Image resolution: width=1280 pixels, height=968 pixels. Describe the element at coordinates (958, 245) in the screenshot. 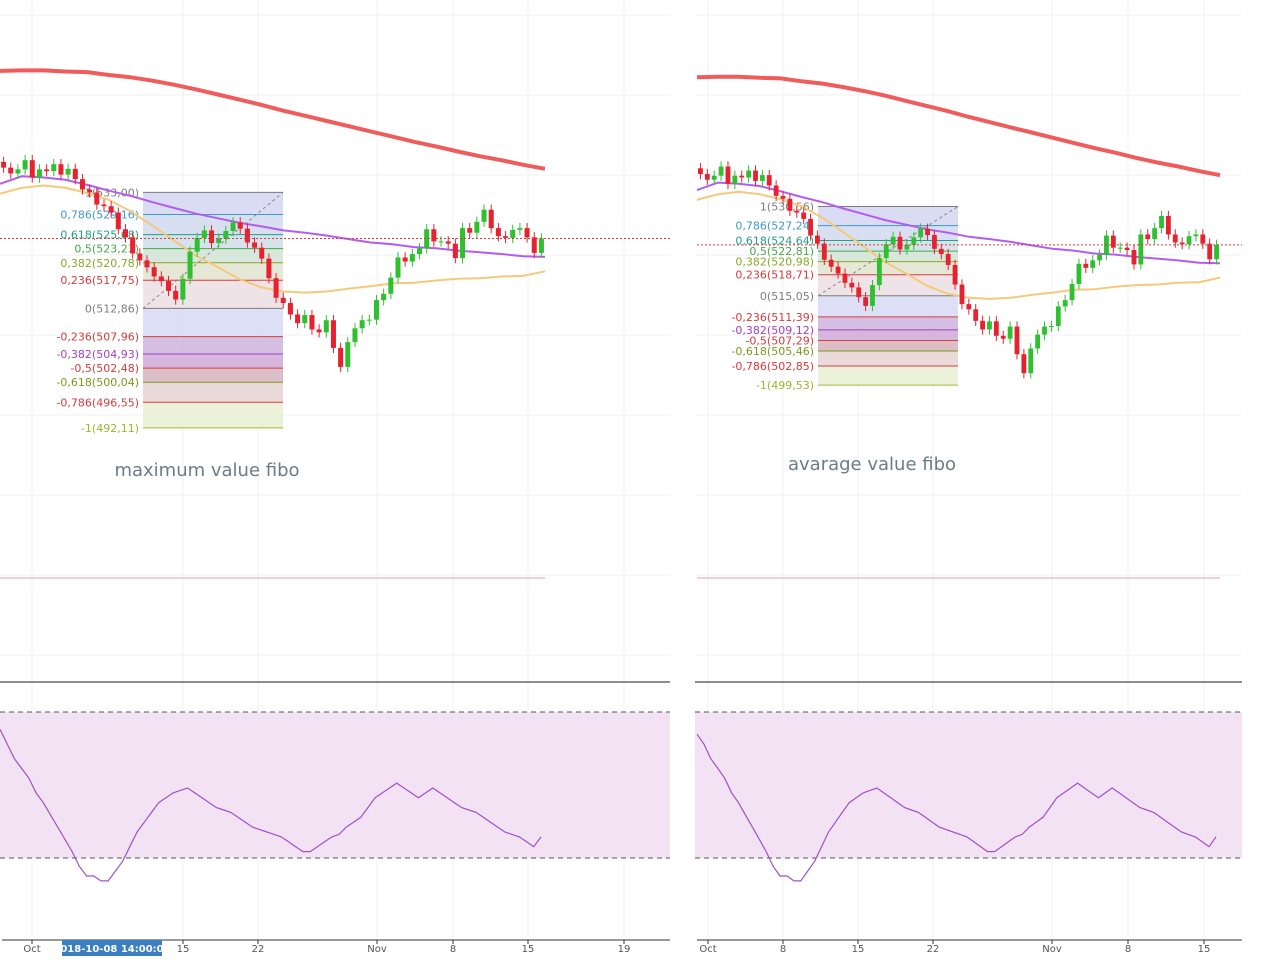

I see `ema-fast-line` at that location.